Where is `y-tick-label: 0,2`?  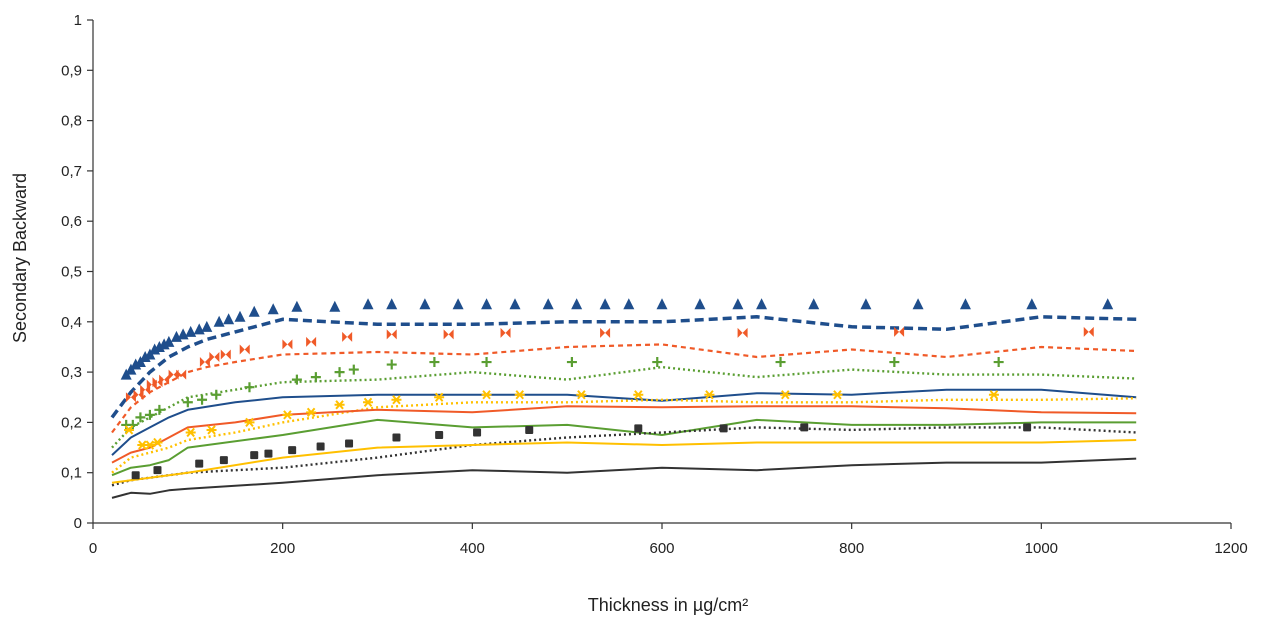 y-tick-label: 0,2 is located at coordinates (71, 422).